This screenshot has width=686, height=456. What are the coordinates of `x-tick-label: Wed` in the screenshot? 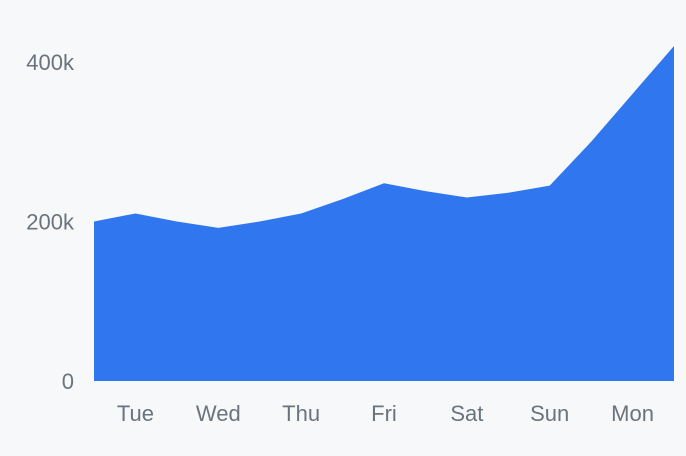 It's located at (218, 413).